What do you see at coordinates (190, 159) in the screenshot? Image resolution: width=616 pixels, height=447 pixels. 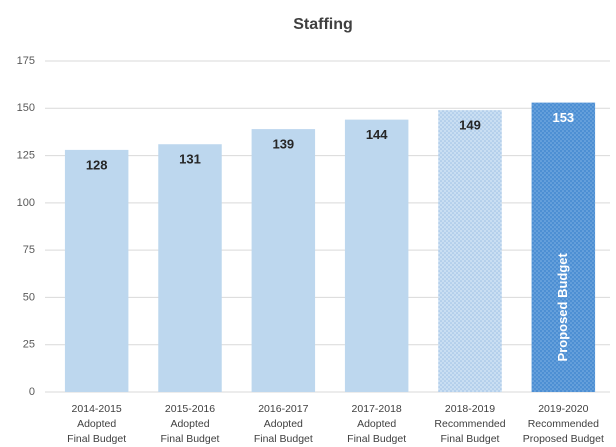 I see `value-label: 131` at bounding box center [190, 159].